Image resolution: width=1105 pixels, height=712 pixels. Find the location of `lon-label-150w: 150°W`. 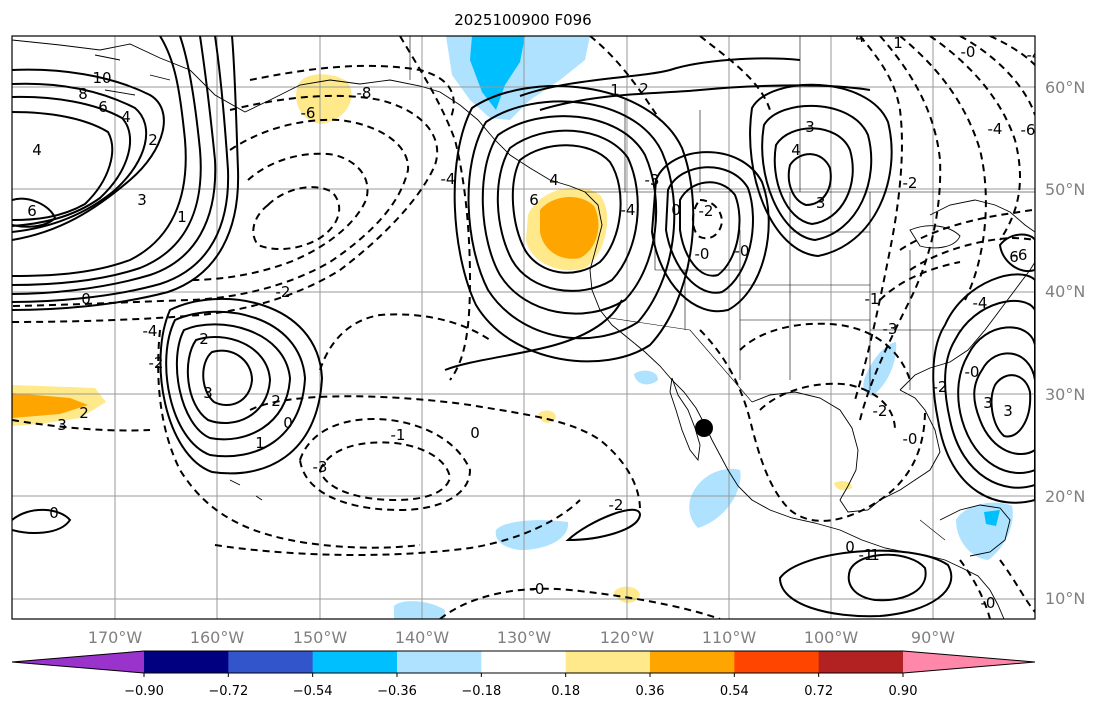

lon-label-150w: 150°W is located at coordinates (320, 637).